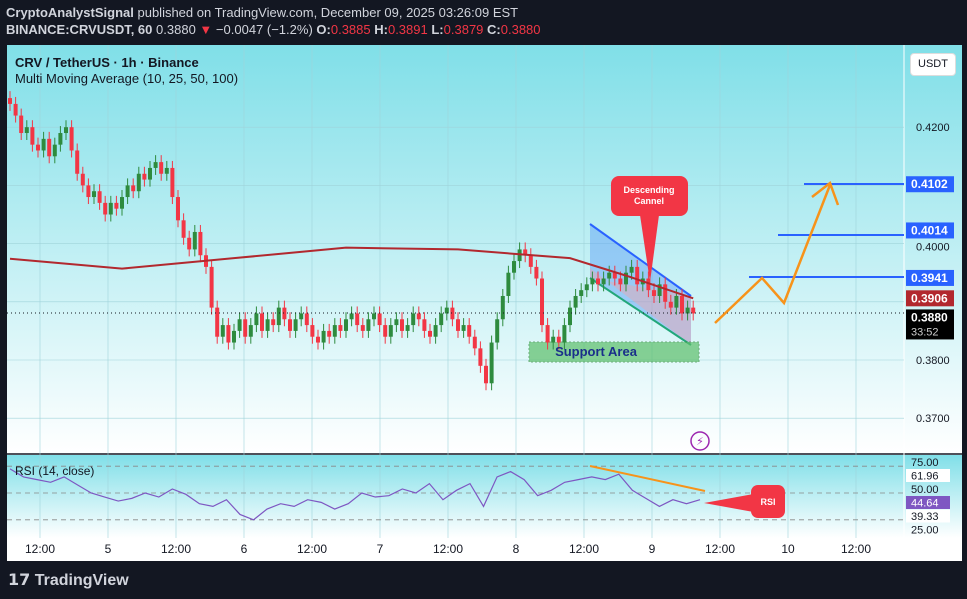  Describe the element at coordinates (55, 471) in the screenshot. I see `rsi-legend: RSI (14, close)` at that location.